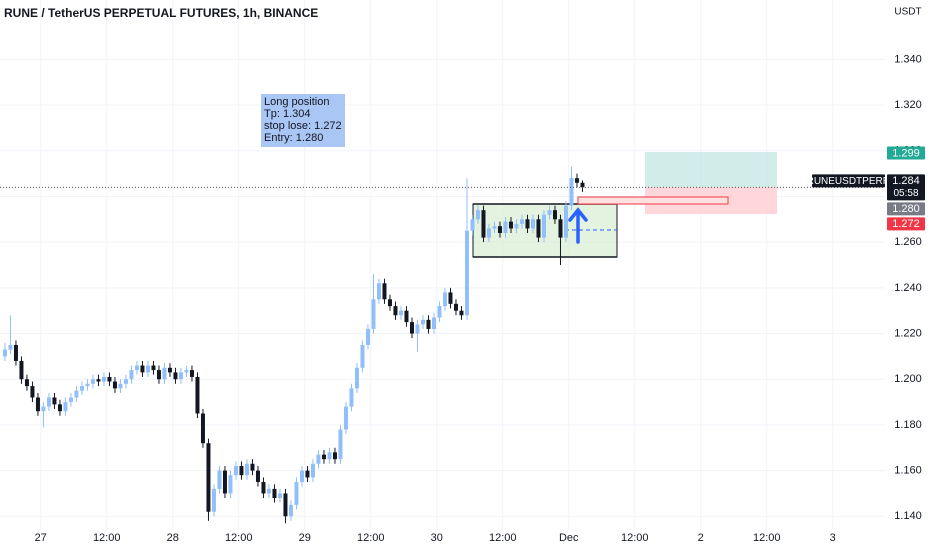 The image size is (932, 550). I want to click on x-tick-label: 2, so click(701, 538).